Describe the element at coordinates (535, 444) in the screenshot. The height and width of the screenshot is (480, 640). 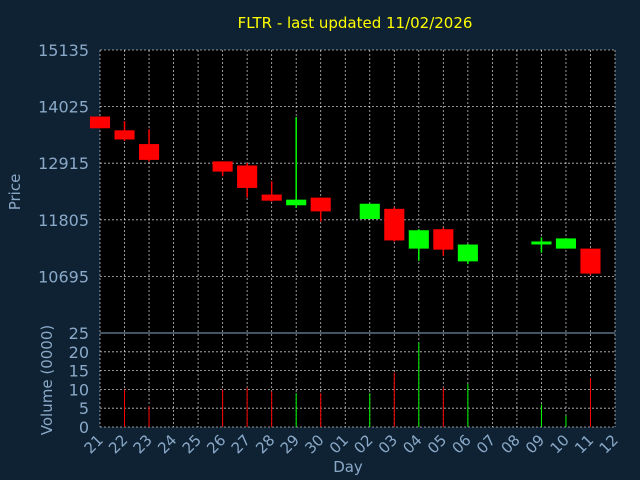
I see `x-tick-label: 09` at that location.